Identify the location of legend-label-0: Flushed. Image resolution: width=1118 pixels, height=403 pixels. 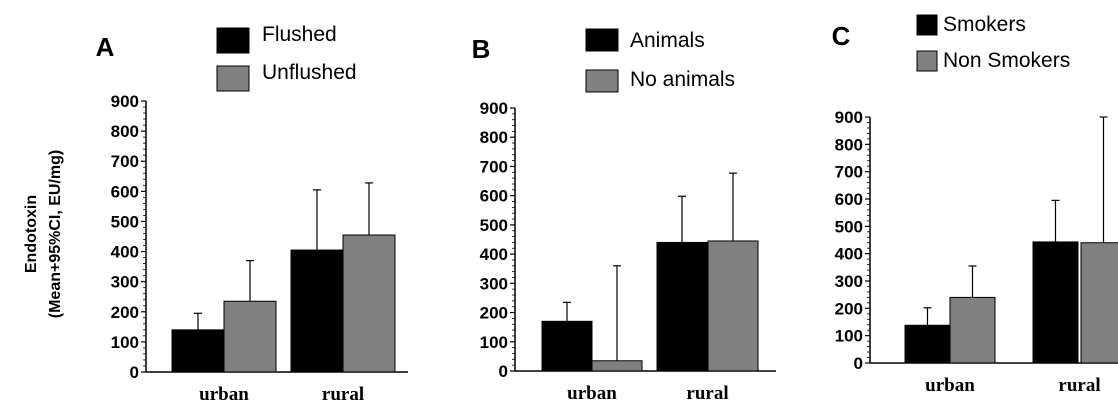
(299, 34).